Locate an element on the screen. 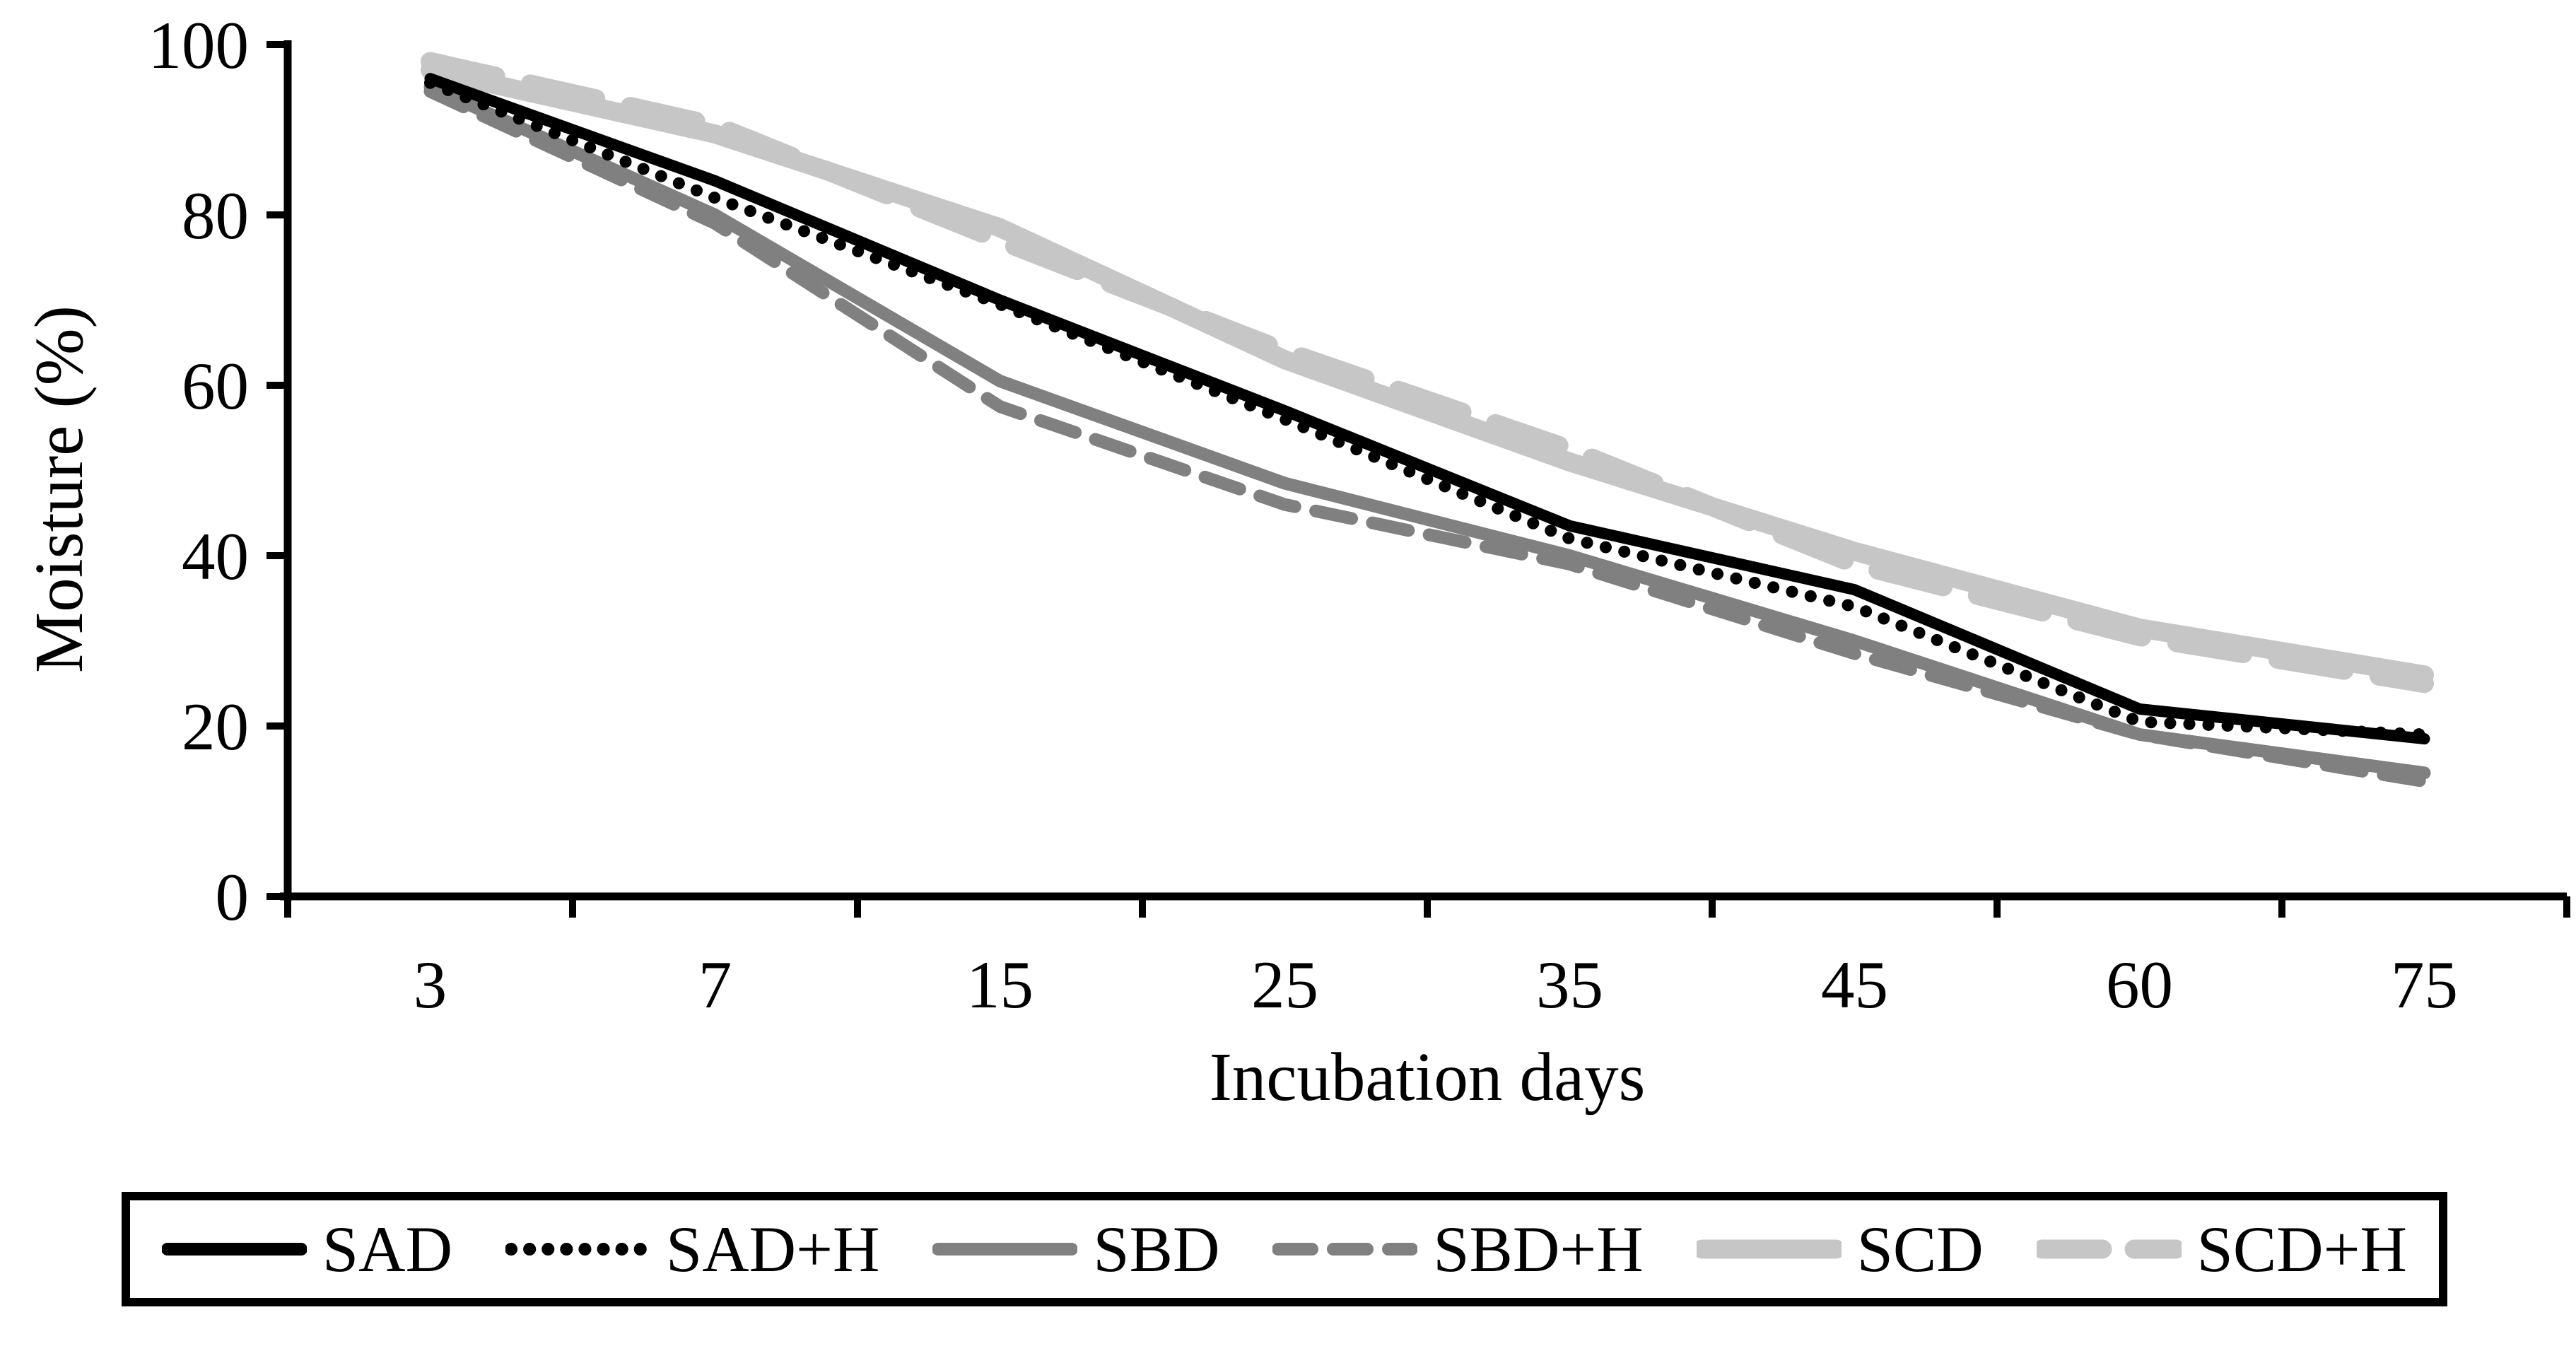 The height and width of the screenshot is (1346, 2576). legend-item-SBD+H: SBD+H is located at coordinates (1458, 1250).